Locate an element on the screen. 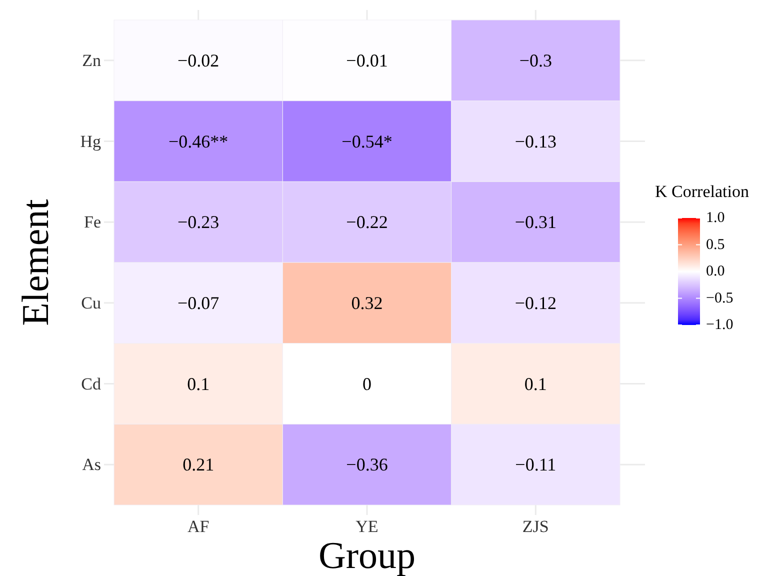 The height and width of the screenshot is (576, 771). data-label: −0.23 is located at coordinates (199, 222).